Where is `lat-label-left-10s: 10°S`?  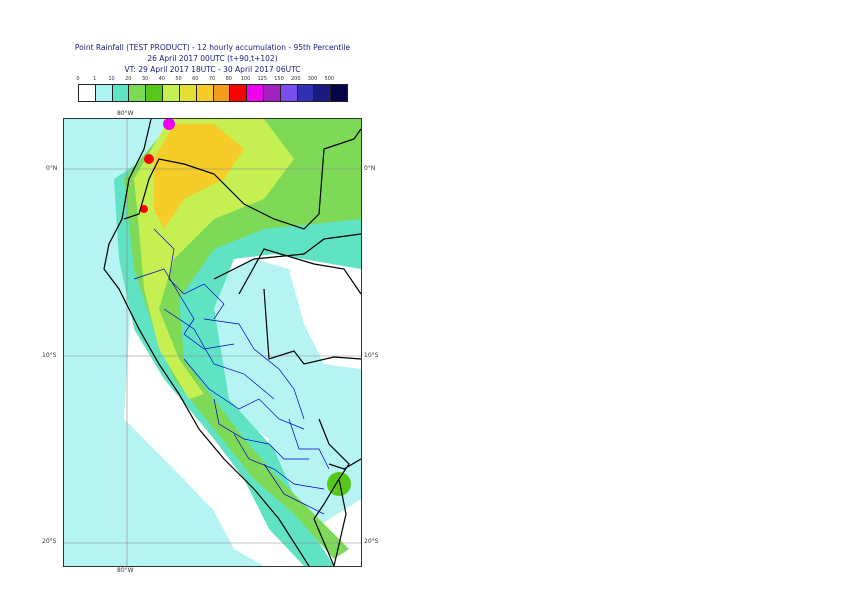 lat-label-left-10s: 10°S is located at coordinates (49, 355).